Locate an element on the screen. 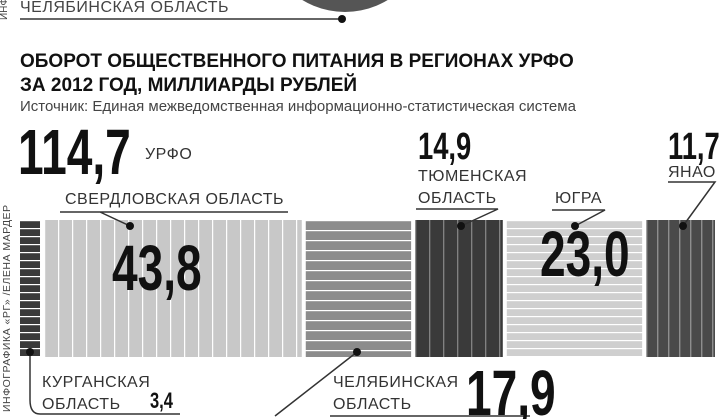 This screenshot has width=721, height=419. value-label: 3,4 is located at coordinates (161, 400).